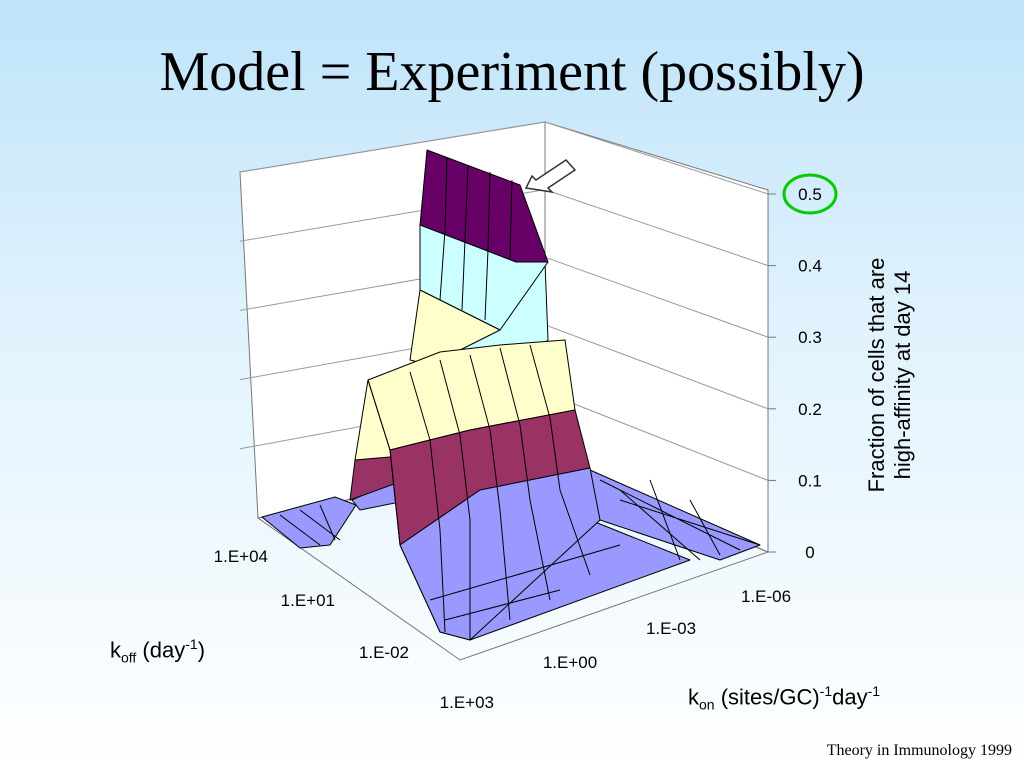  What do you see at coordinates (693, 697) in the screenshot?
I see `kon-label-main: k` at bounding box center [693, 697].